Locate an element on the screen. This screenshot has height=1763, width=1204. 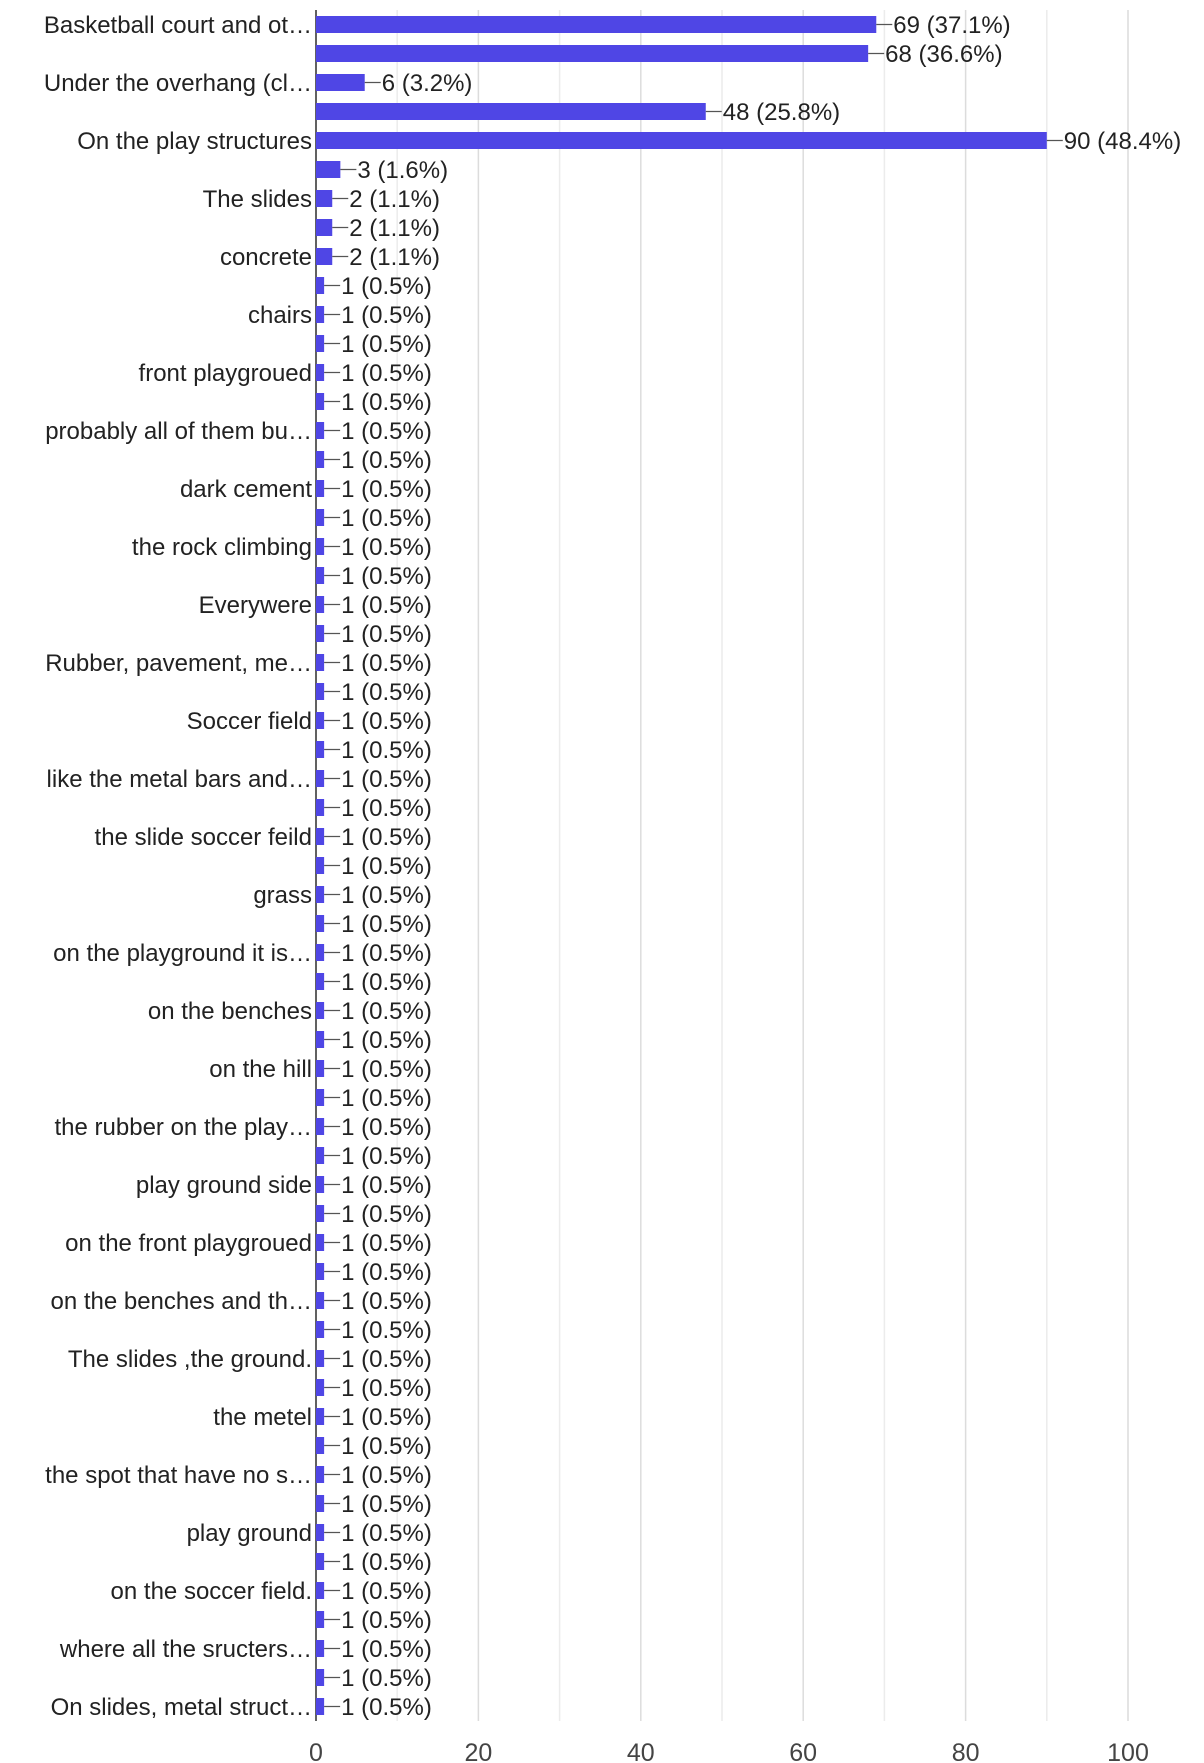
category-label: On the play structures is located at coordinates (194, 141).